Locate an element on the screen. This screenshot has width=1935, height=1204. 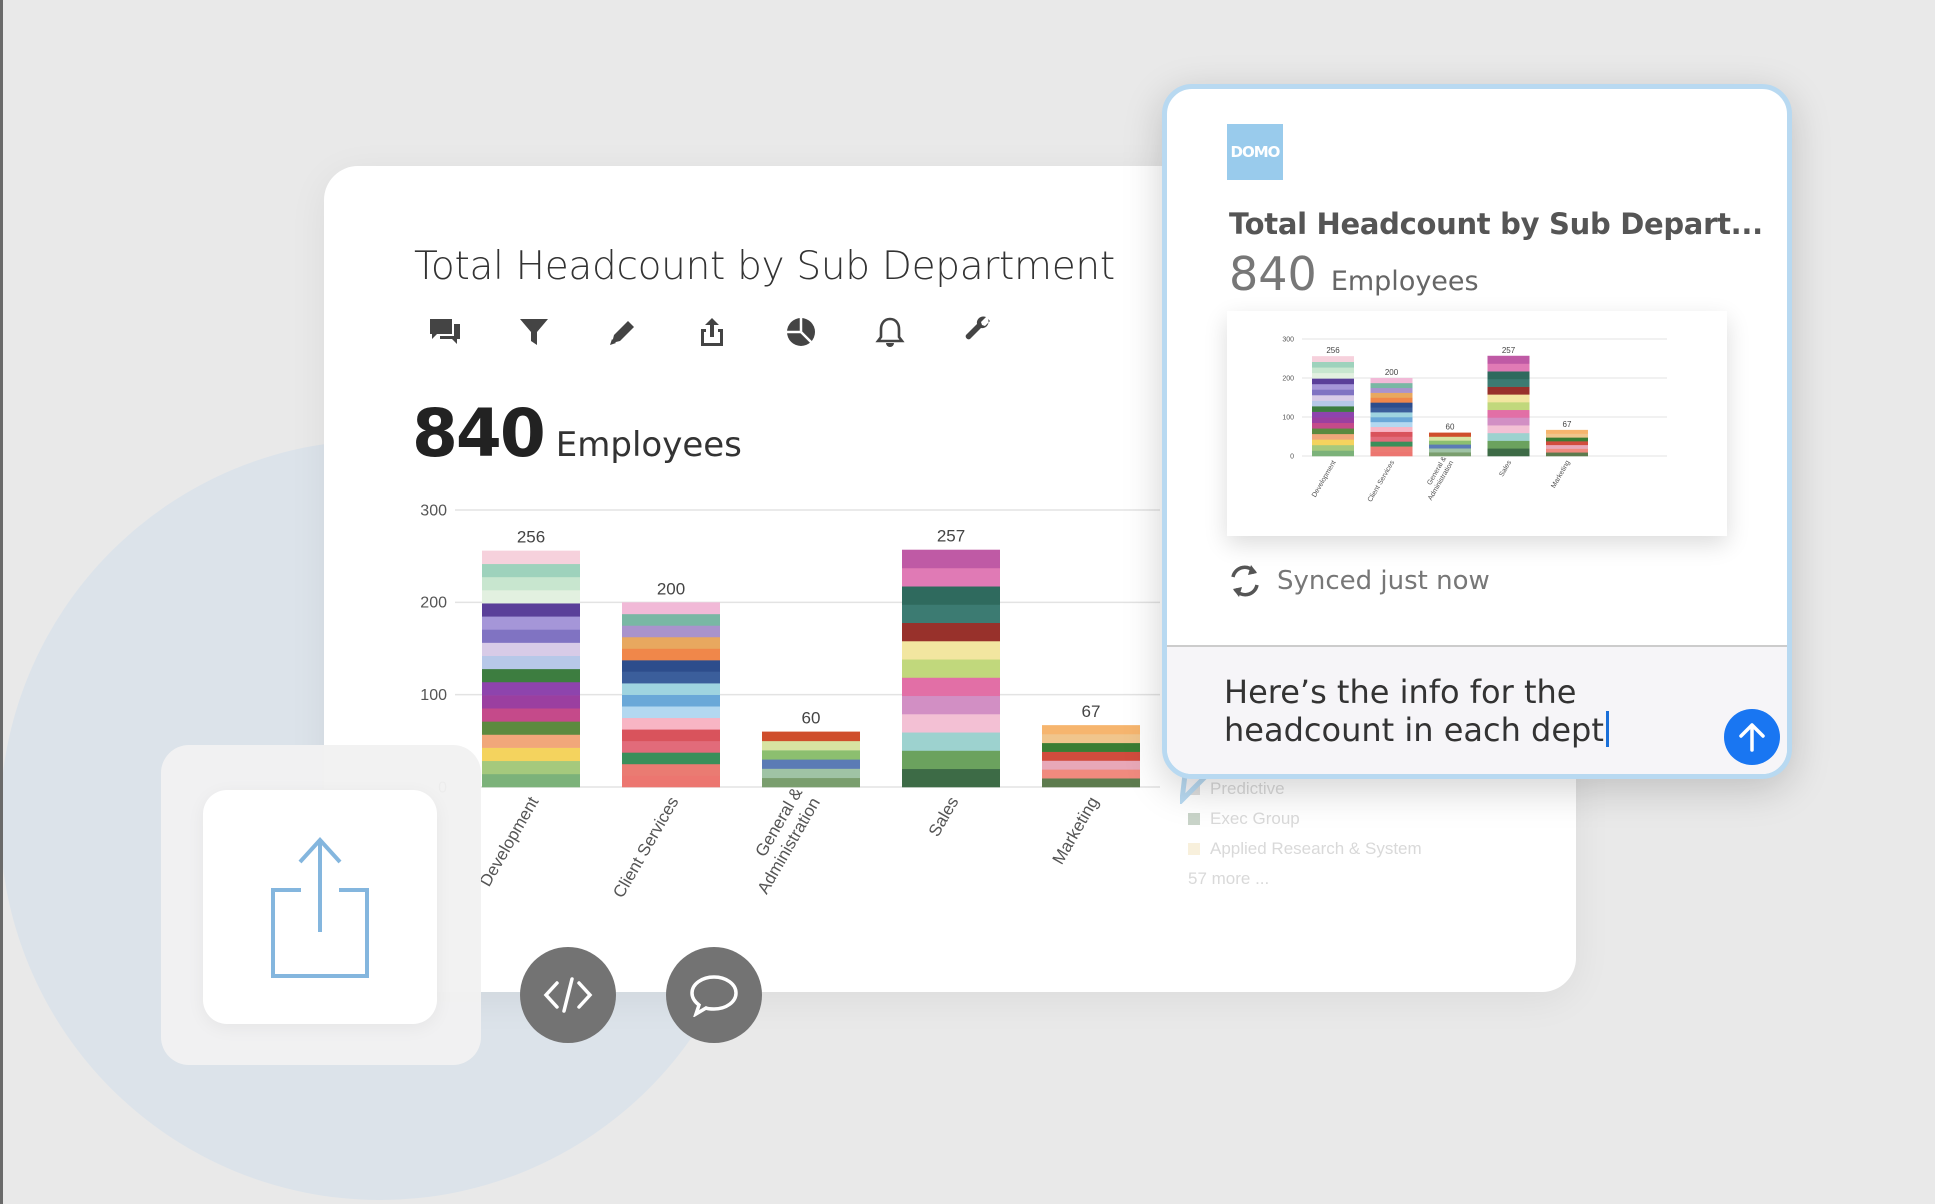
share-tile is located at coordinates (320, 907).